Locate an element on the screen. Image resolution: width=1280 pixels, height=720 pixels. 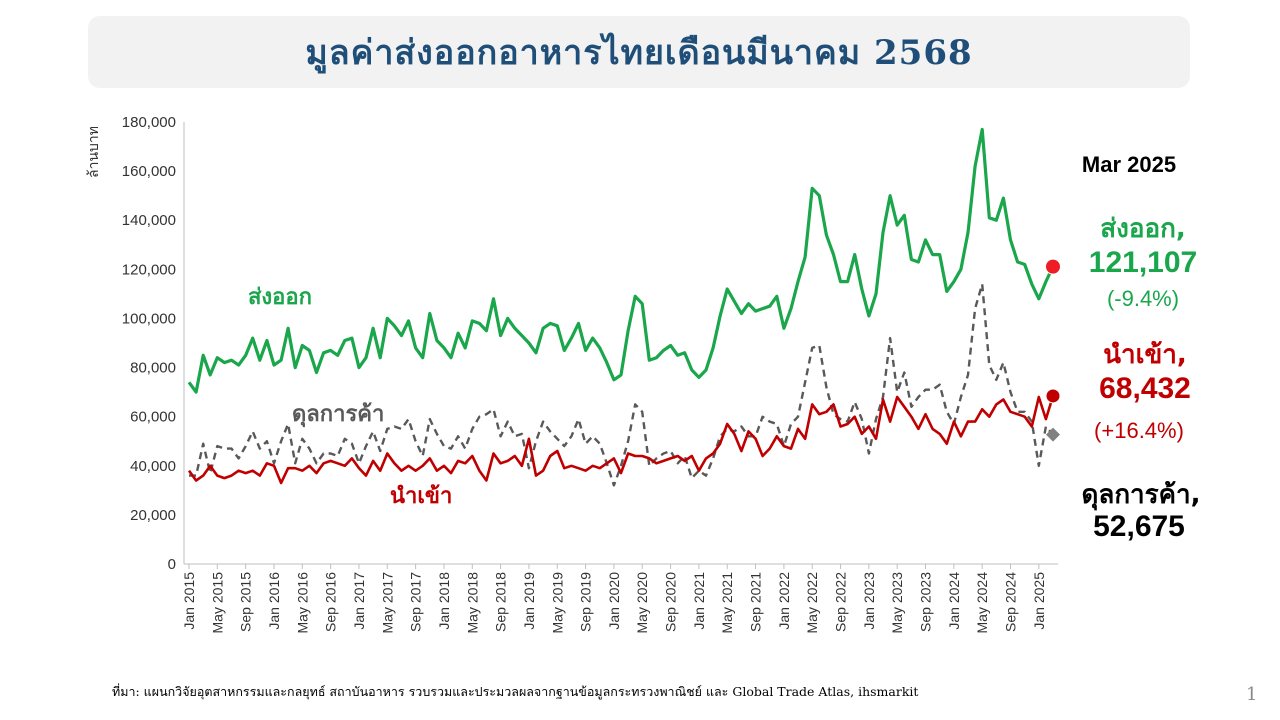
y-tick-label: 20,000 is located at coordinates (153, 515).